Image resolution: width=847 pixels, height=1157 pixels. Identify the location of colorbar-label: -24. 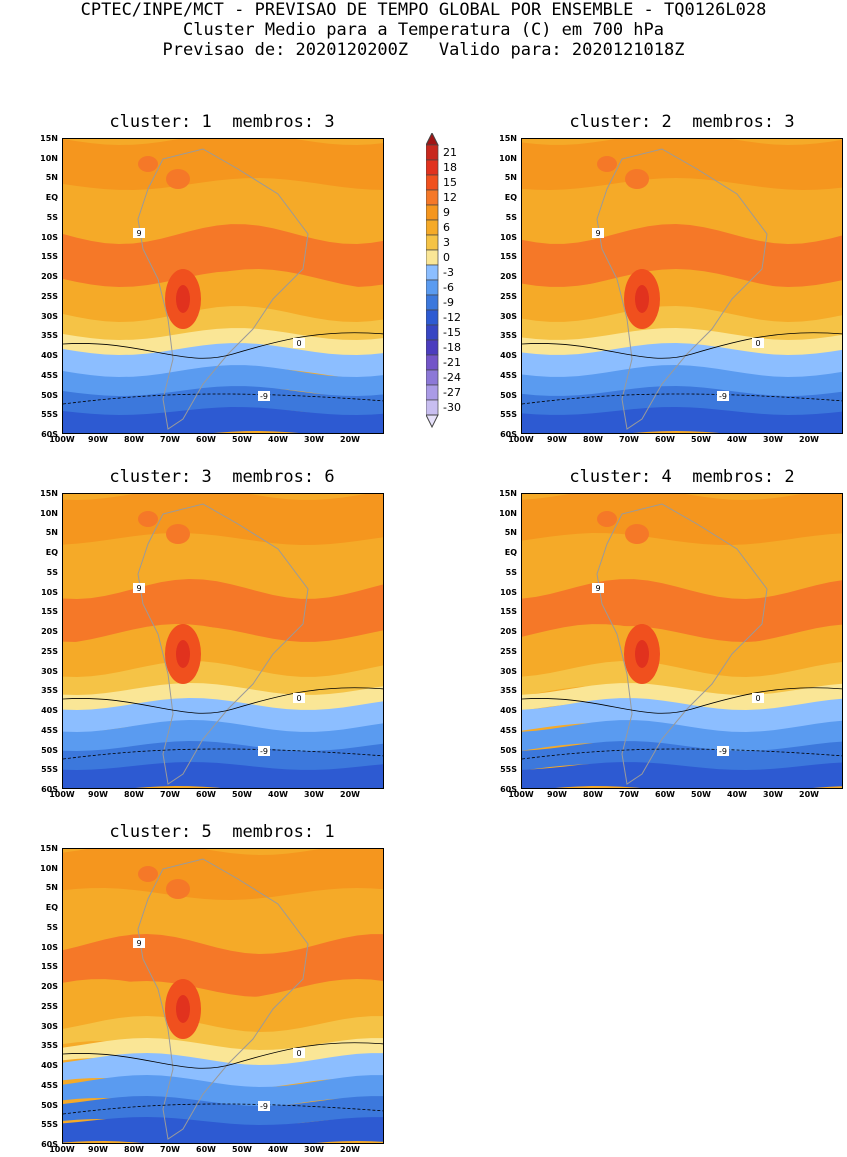
(452, 377).